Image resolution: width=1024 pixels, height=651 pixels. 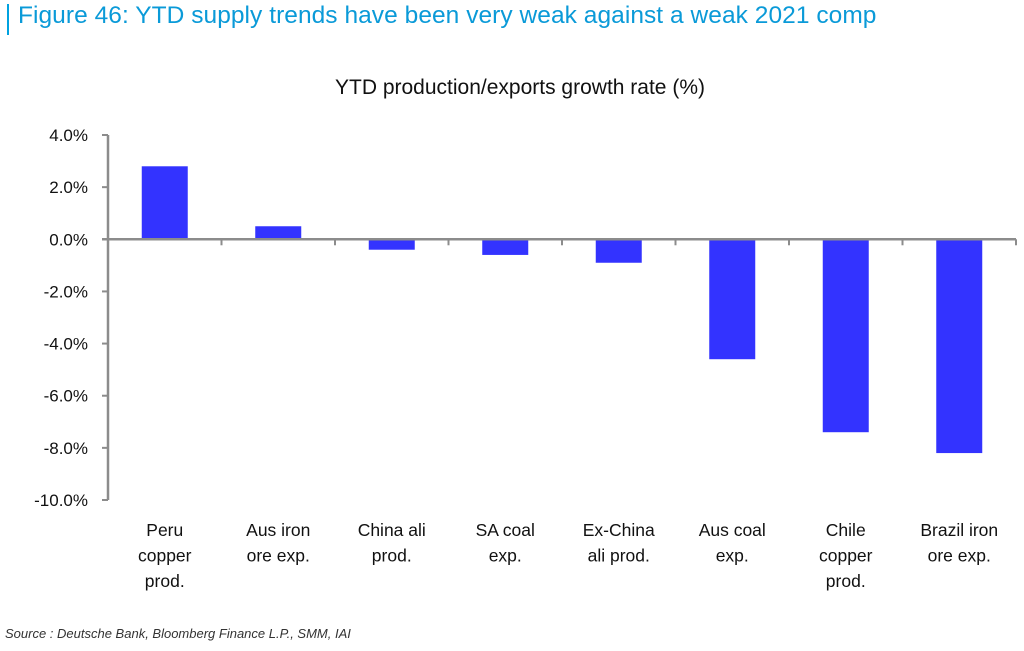 What do you see at coordinates (66, 344) in the screenshot?
I see `y-tick-label: -4.0%` at bounding box center [66, 344].